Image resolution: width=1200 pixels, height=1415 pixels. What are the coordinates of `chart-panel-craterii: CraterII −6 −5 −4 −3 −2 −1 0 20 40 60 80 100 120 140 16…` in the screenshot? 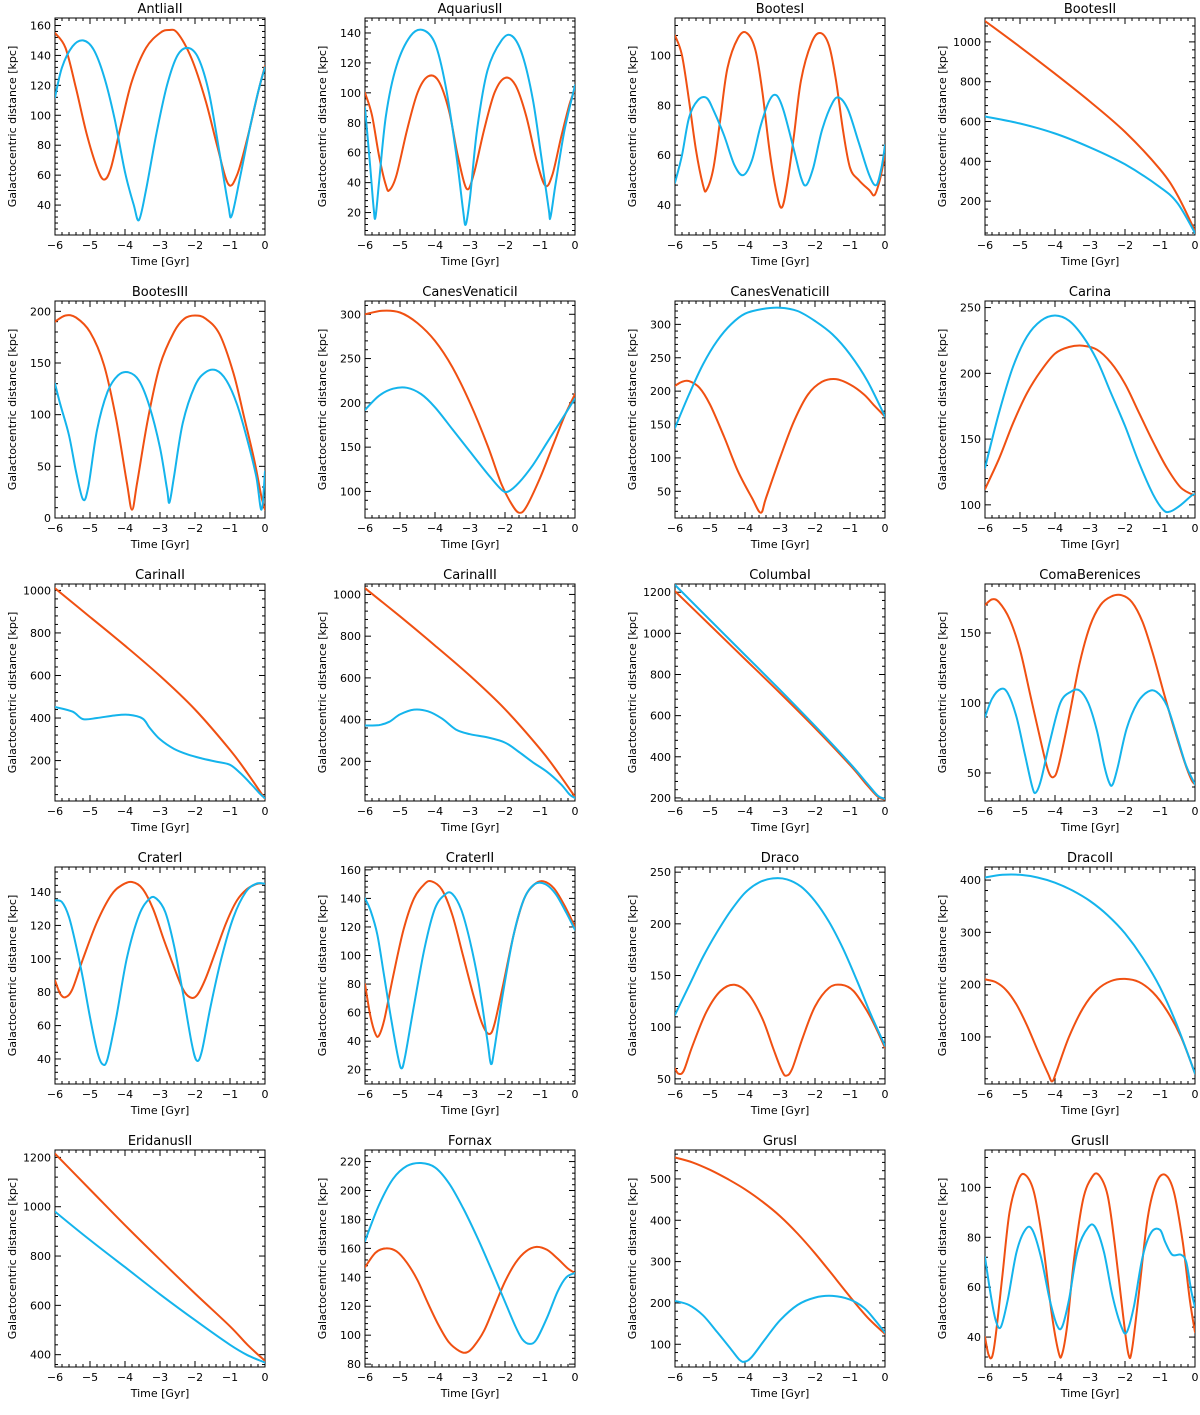 It's located at (447, 984).